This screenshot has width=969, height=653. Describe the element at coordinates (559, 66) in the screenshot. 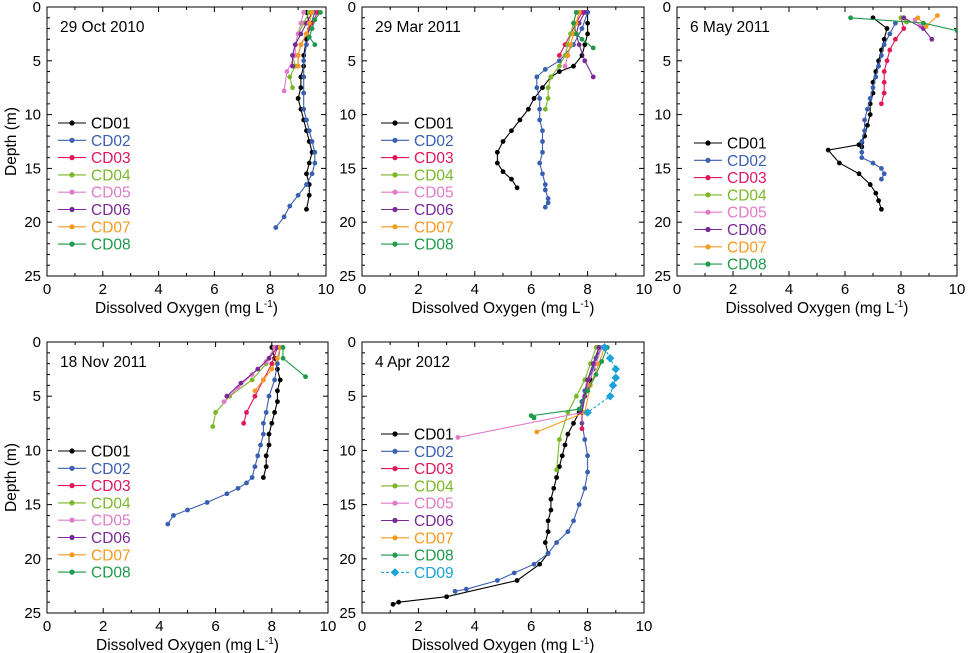

I see `data-point-cd04` at that location.